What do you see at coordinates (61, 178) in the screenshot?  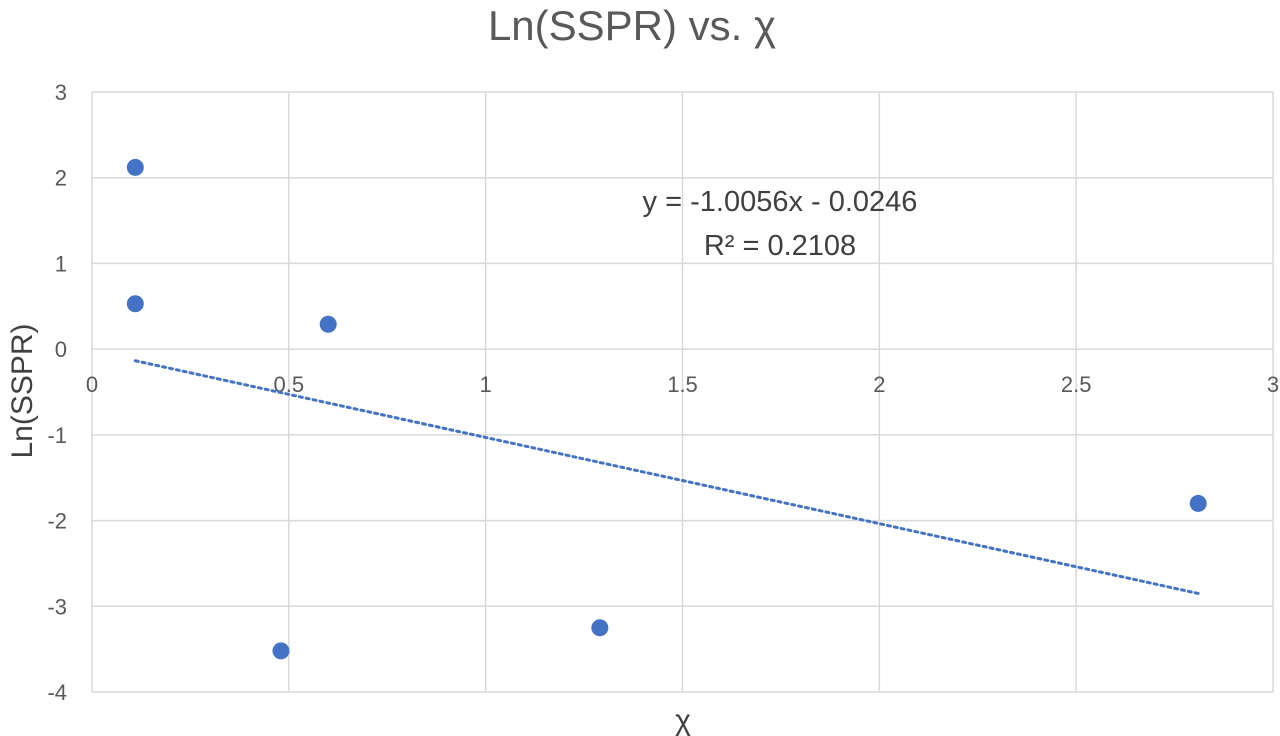 I see `y-tick-label: 2` at bounding box center [61, 178].